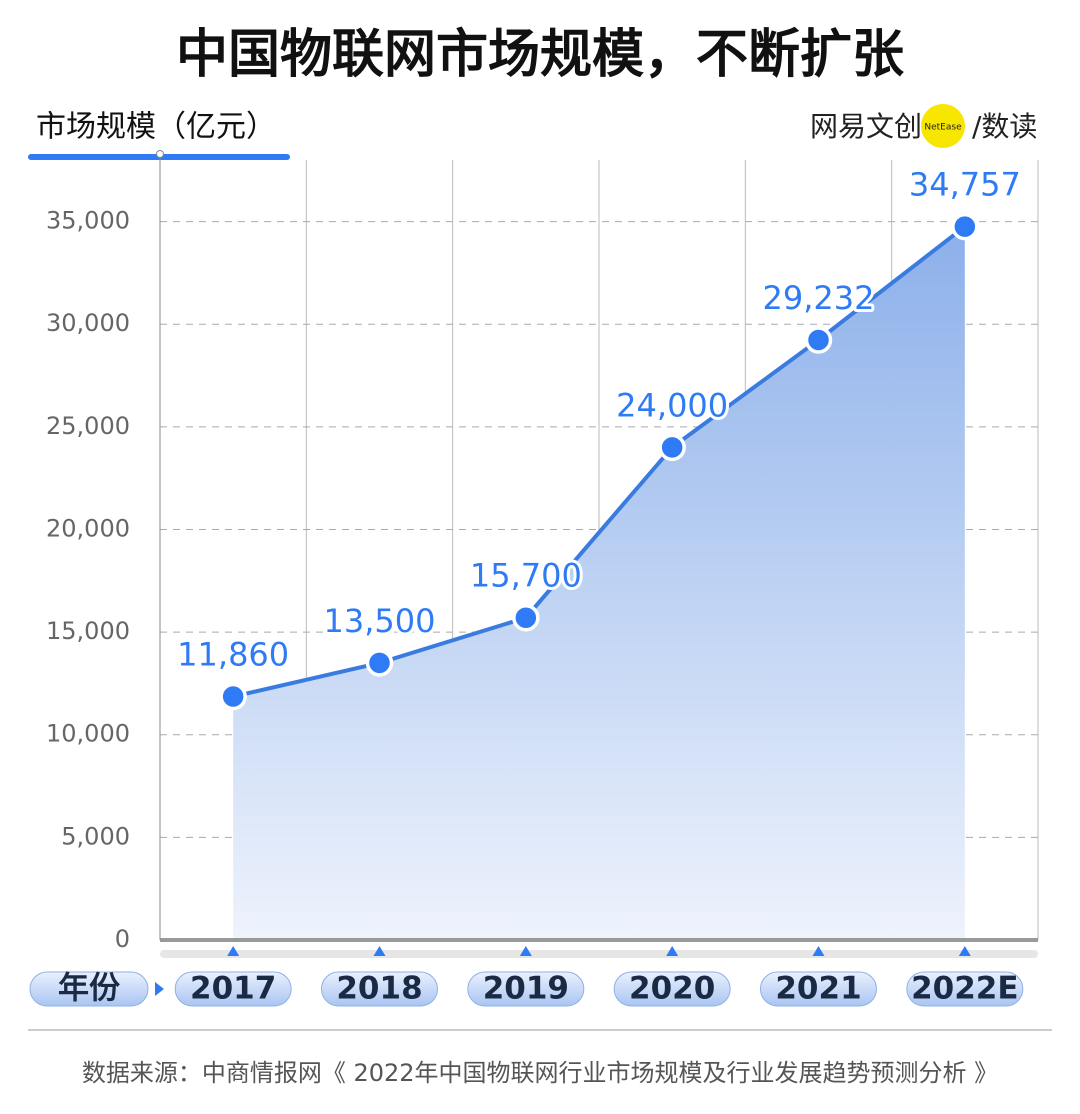 The width and height of the screenshot is (1080, 1114). I want to click on y-tick-label: 25,000, so click(88, 426).